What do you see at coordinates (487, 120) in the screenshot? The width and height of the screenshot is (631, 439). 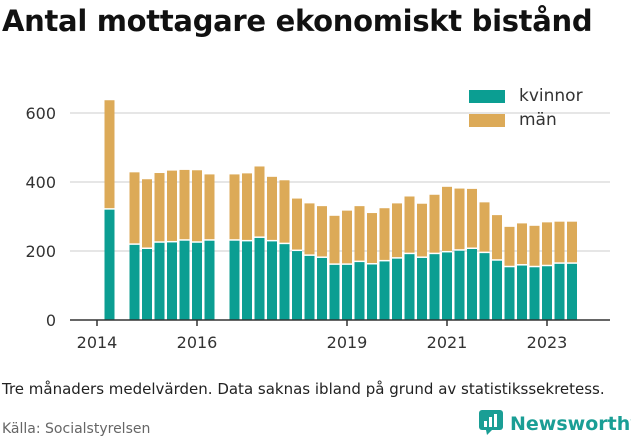 I see `legend-swatch-man` at bounding box center [487, 120].